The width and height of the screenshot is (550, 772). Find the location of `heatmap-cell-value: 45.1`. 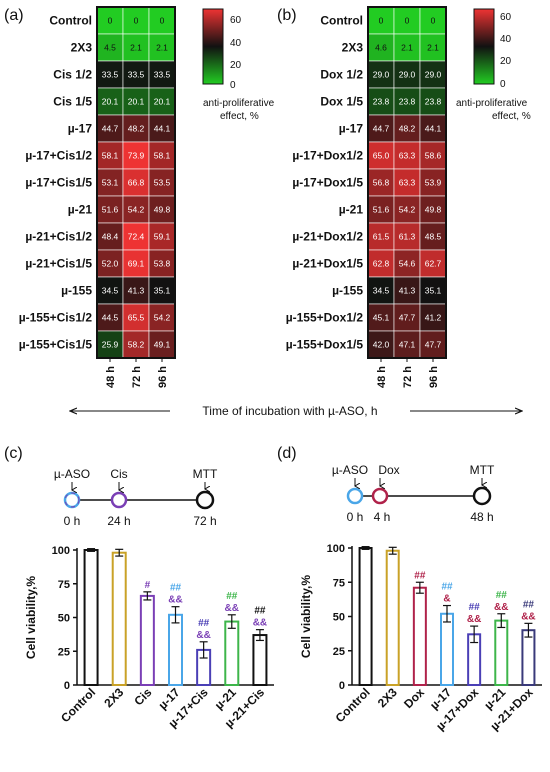

heatmap-cell-value: 45.1 is located at coordinates (381, 318).